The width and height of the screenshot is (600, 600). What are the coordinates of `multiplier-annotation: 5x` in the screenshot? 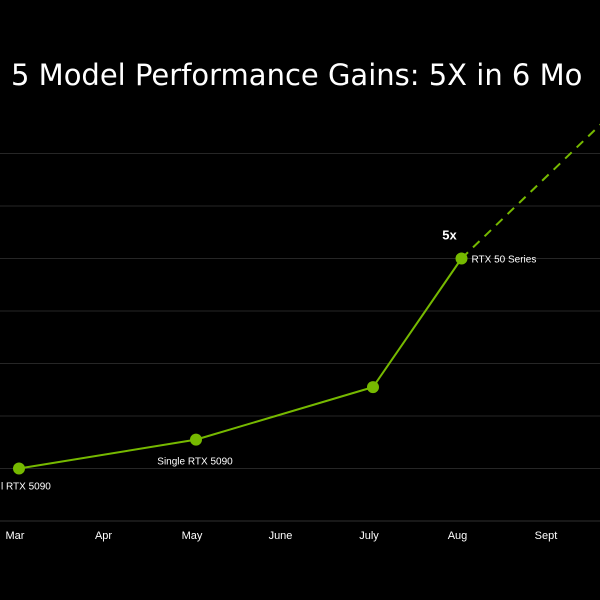 It's located at (449, 235).